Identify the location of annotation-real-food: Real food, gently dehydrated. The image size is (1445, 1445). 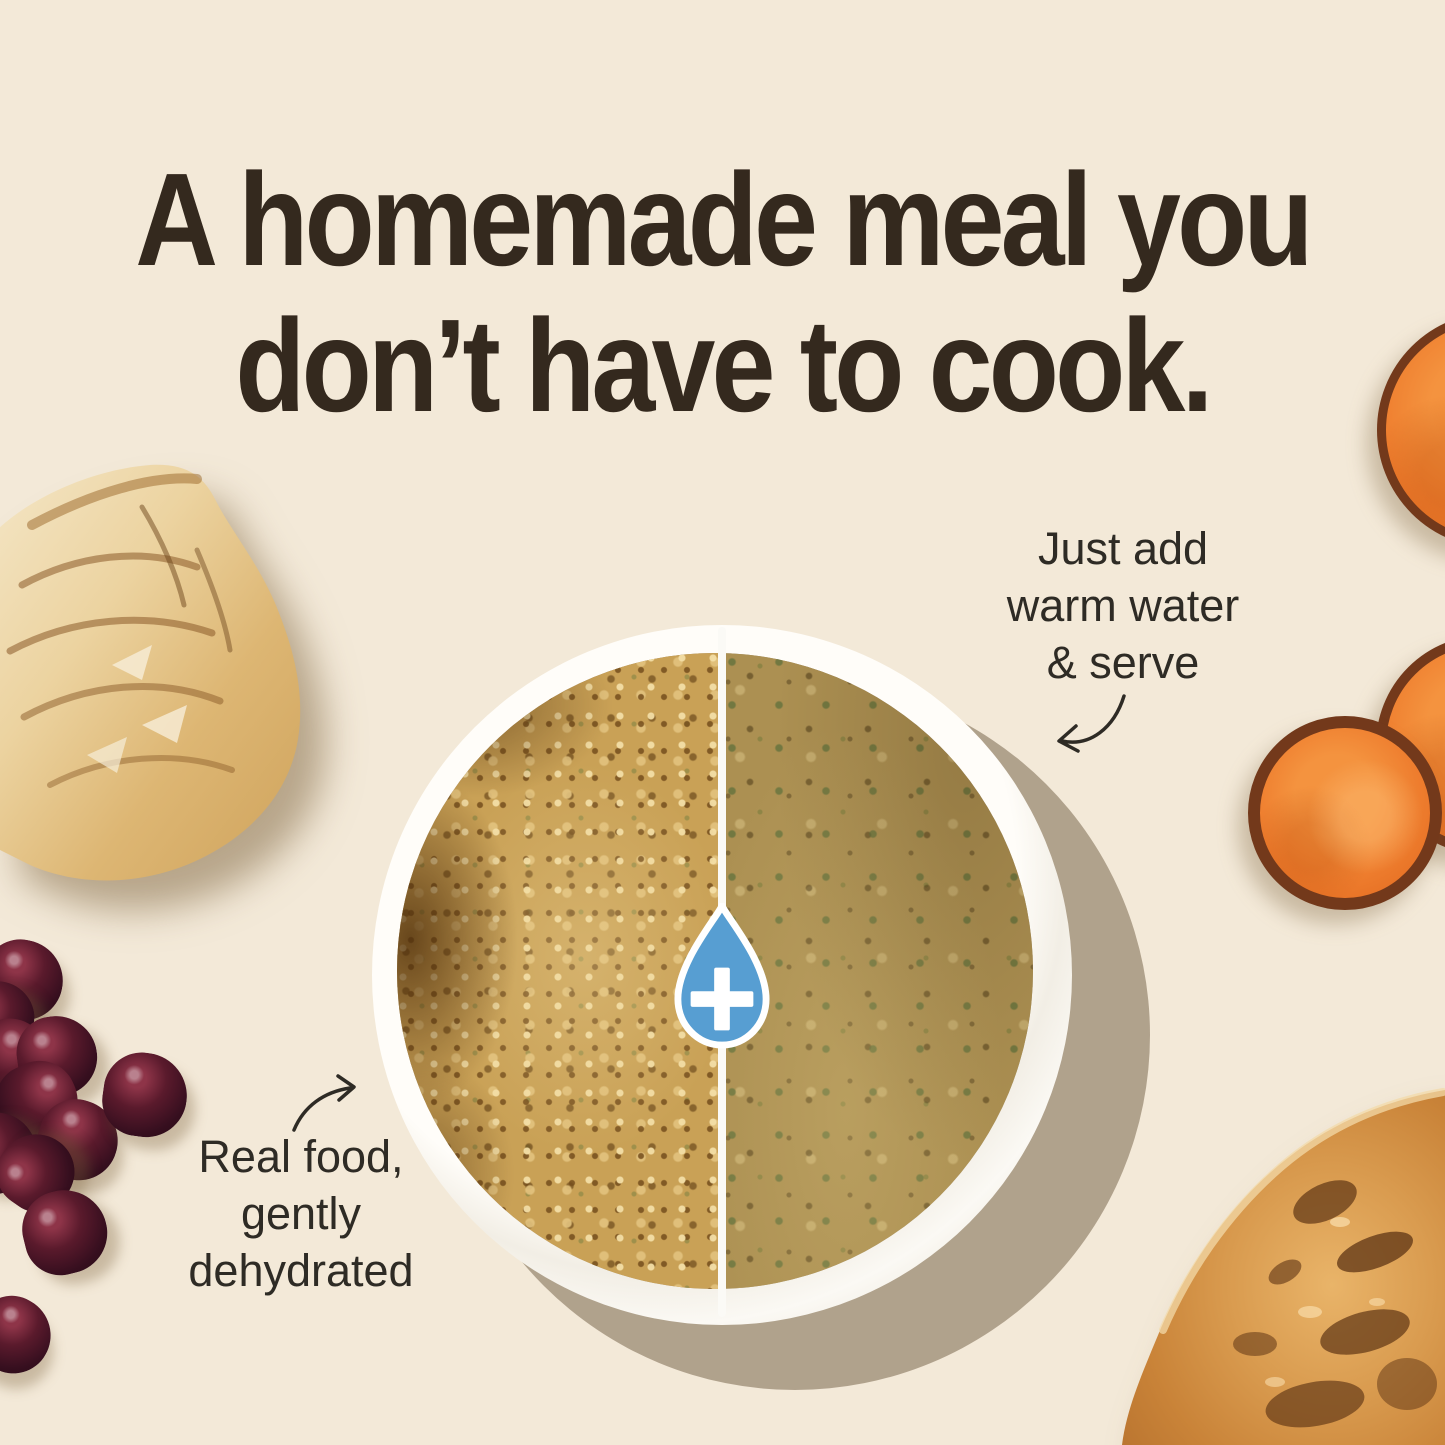
(301, 1213).